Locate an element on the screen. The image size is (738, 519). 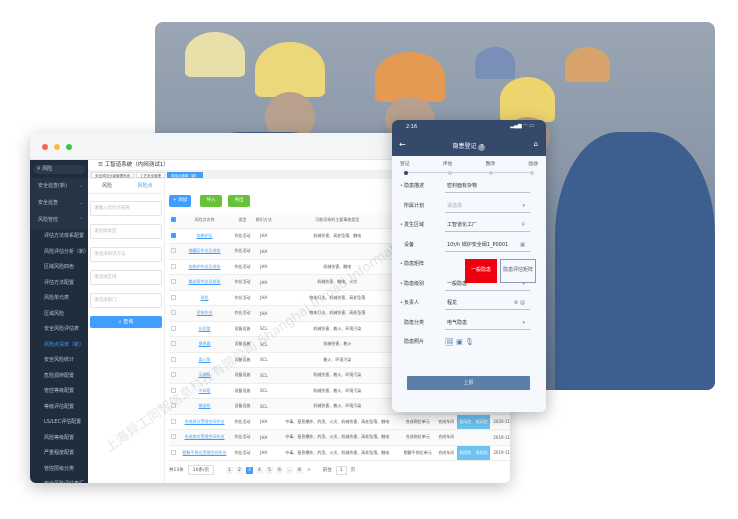
filter-input: 请选择区域 is located at coordinates (126, 277).